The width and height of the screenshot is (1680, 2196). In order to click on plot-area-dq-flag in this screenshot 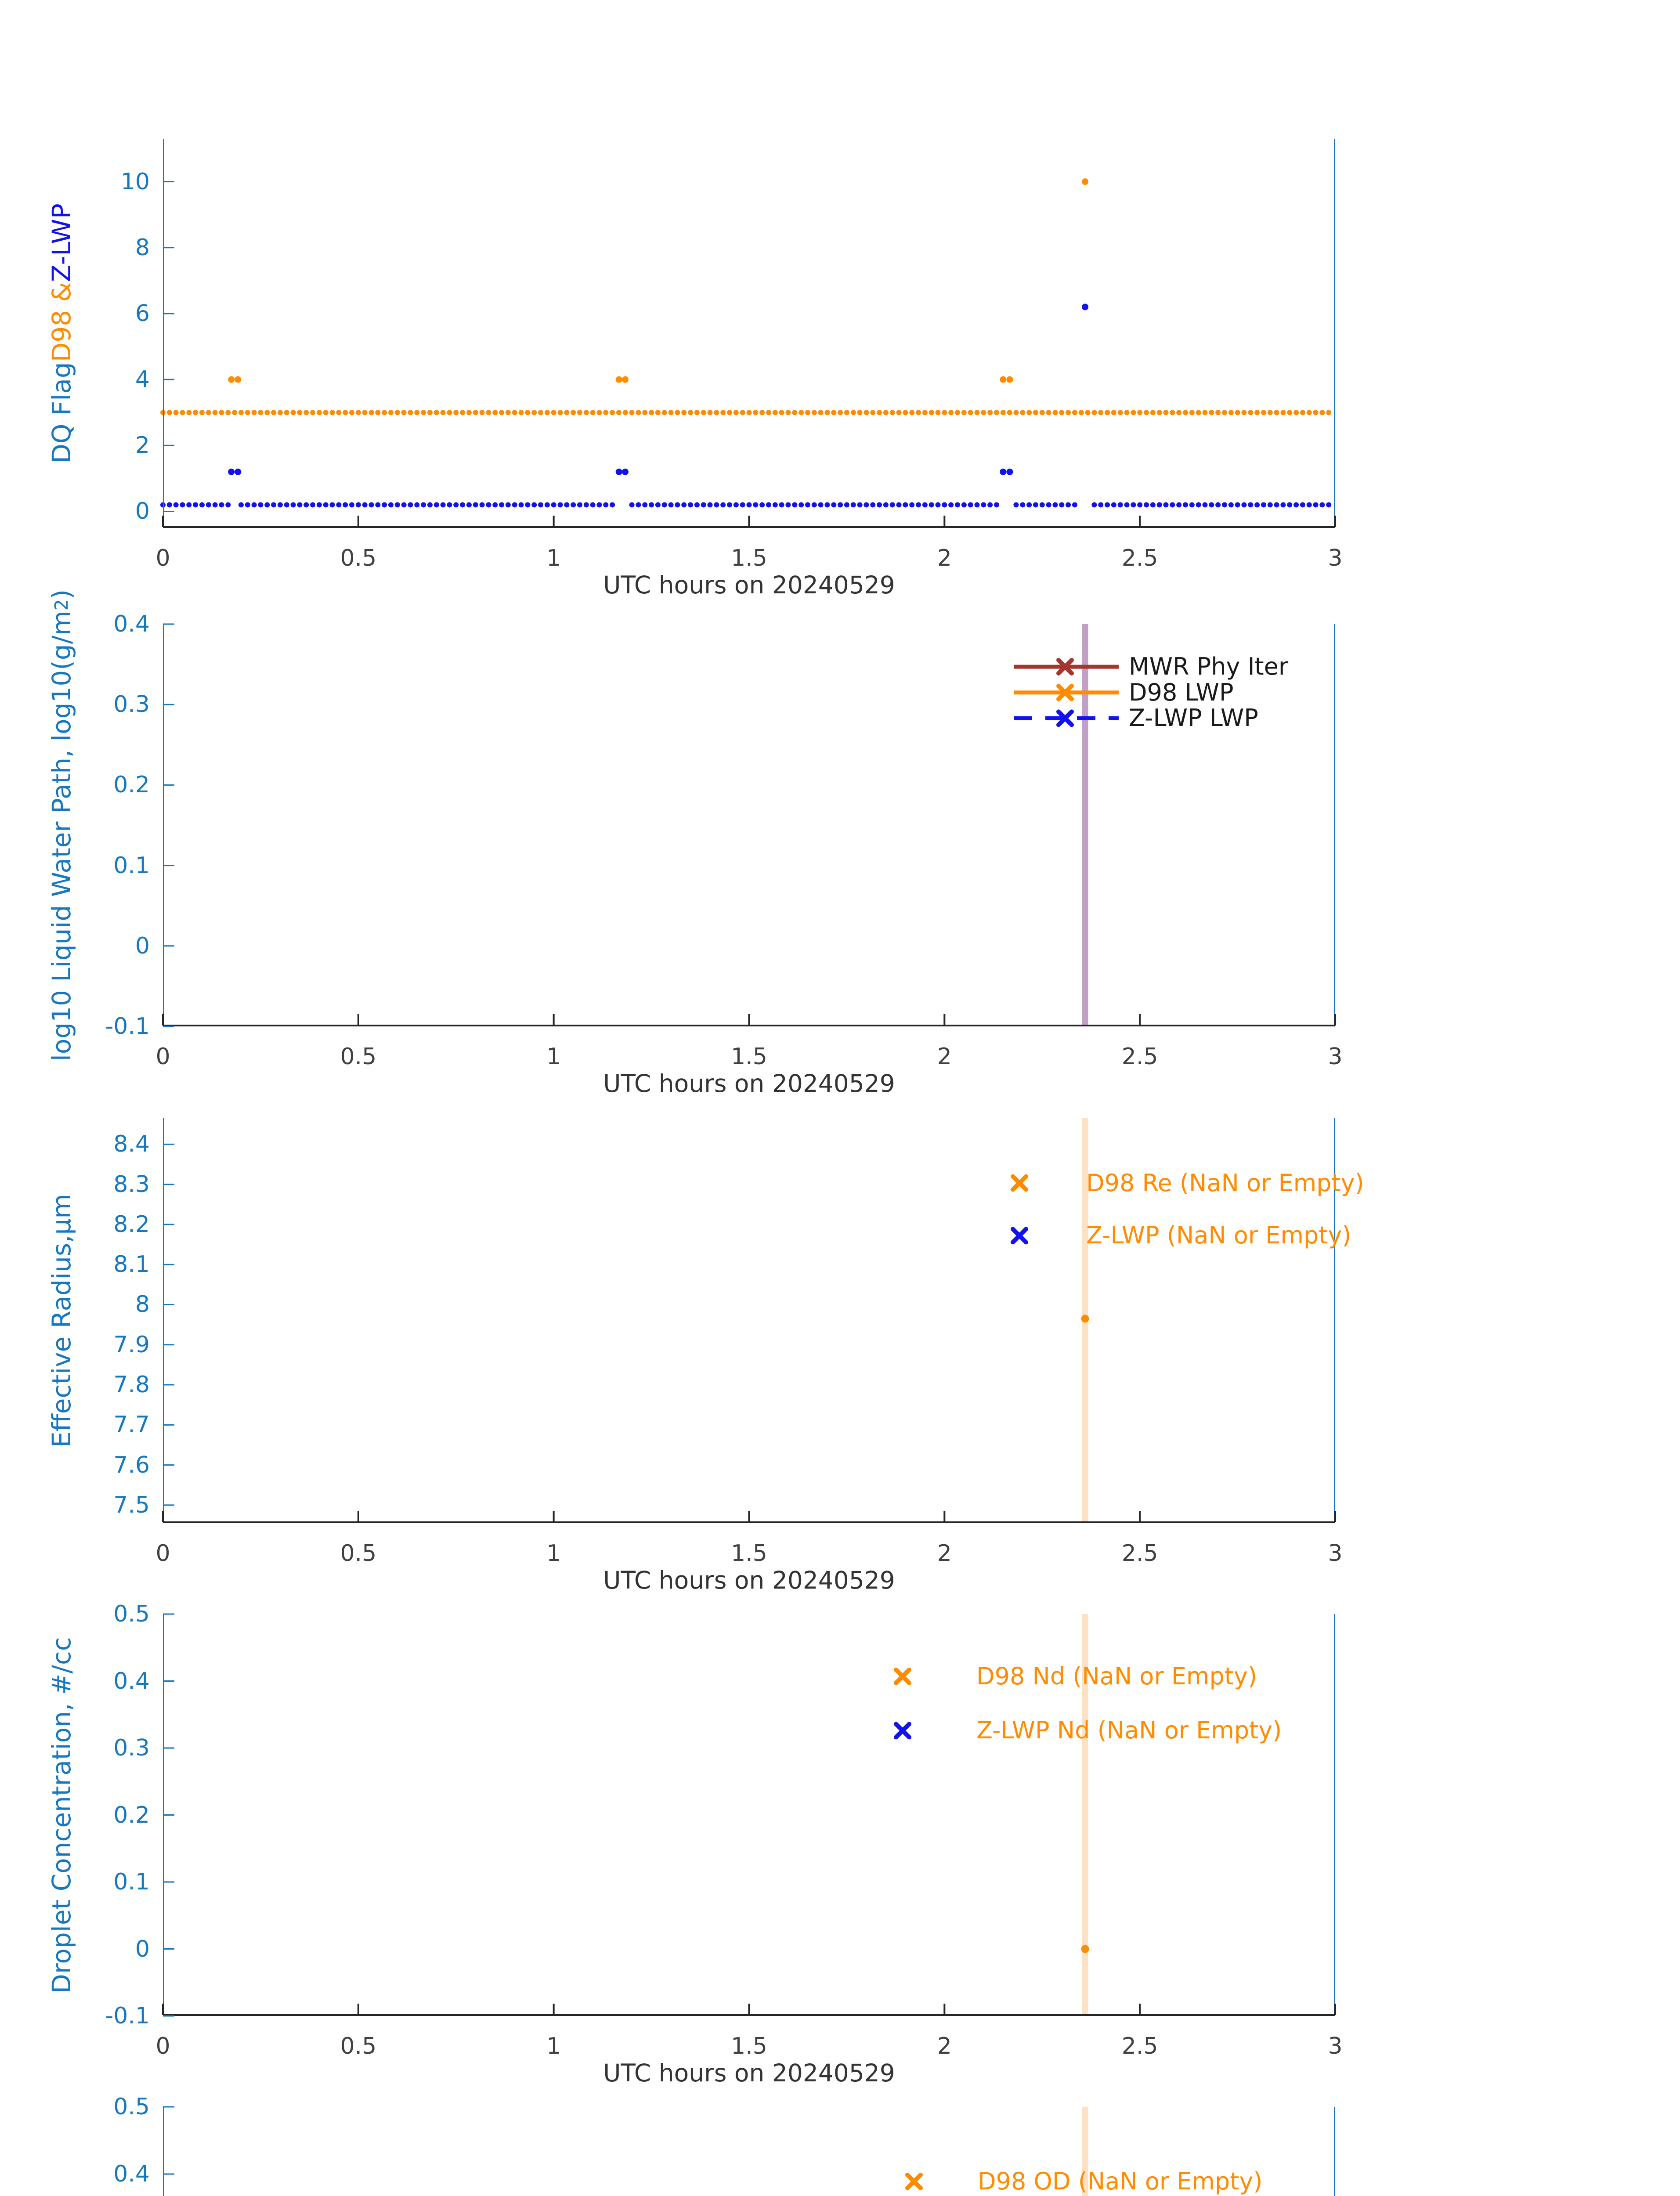, I will do `click(748, 333)`.